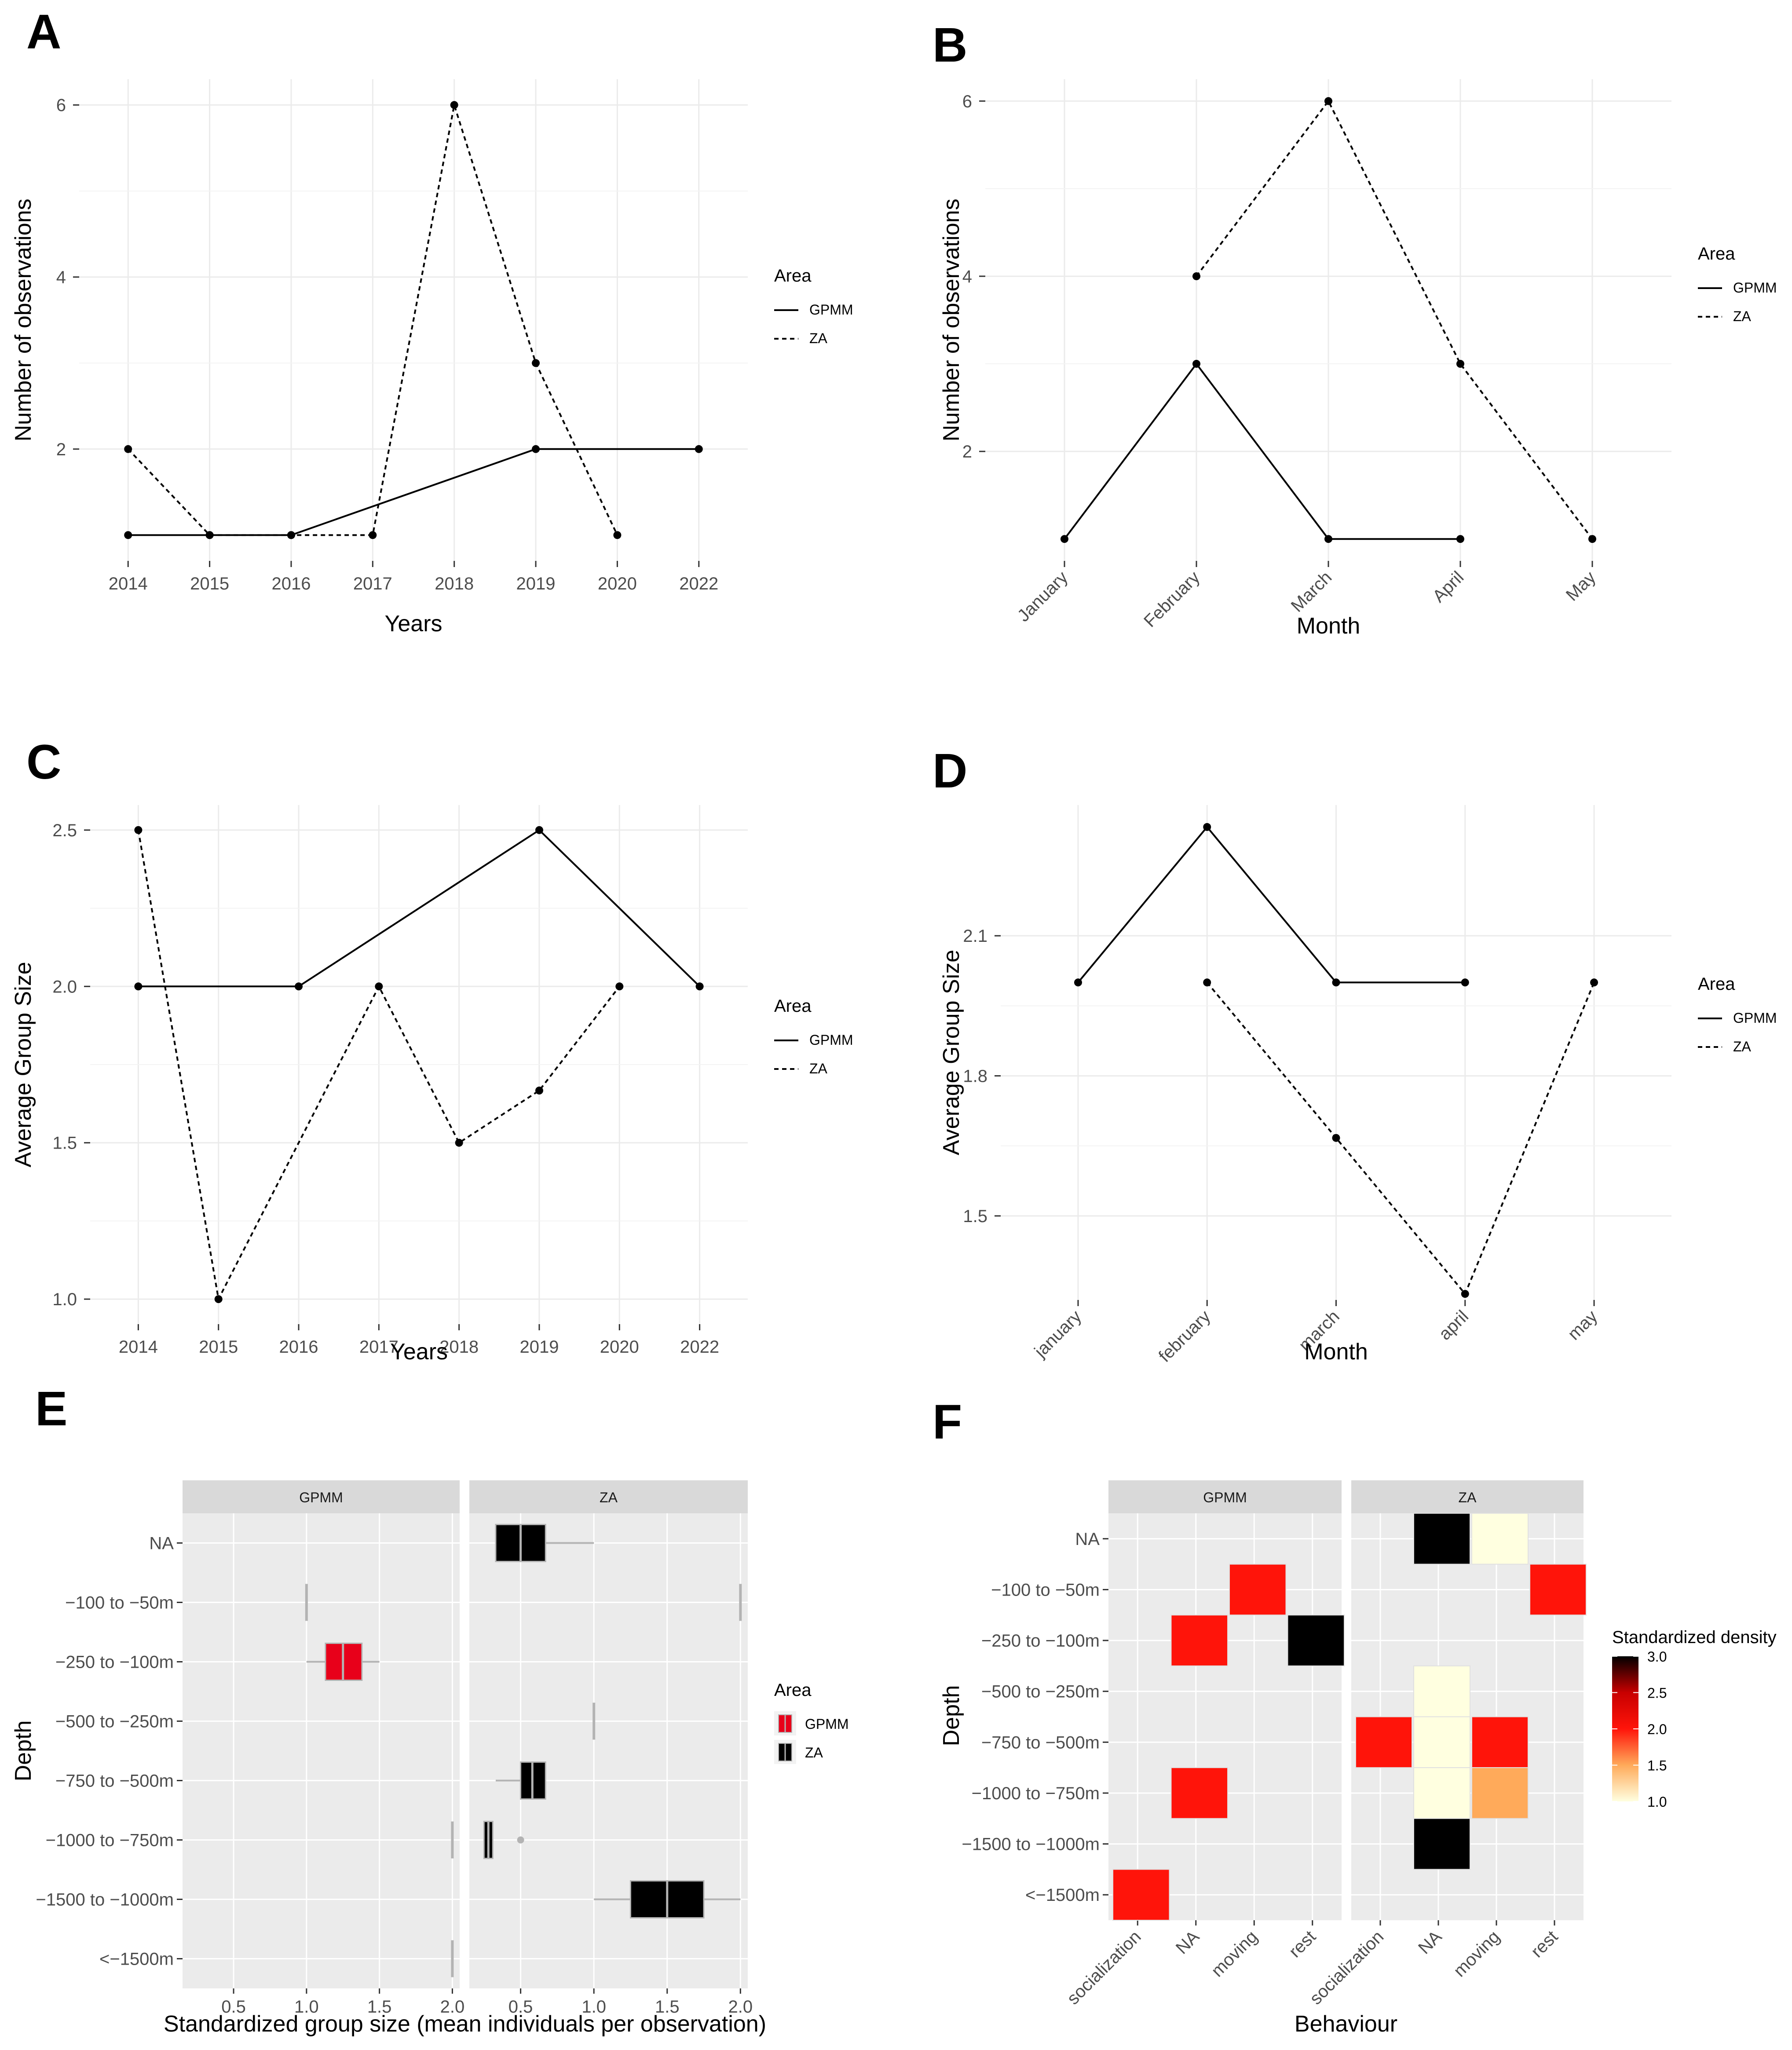 This screenshot has width=1792, height=2050. I want to click on x-tick-label: 2018, so click(454, 583).